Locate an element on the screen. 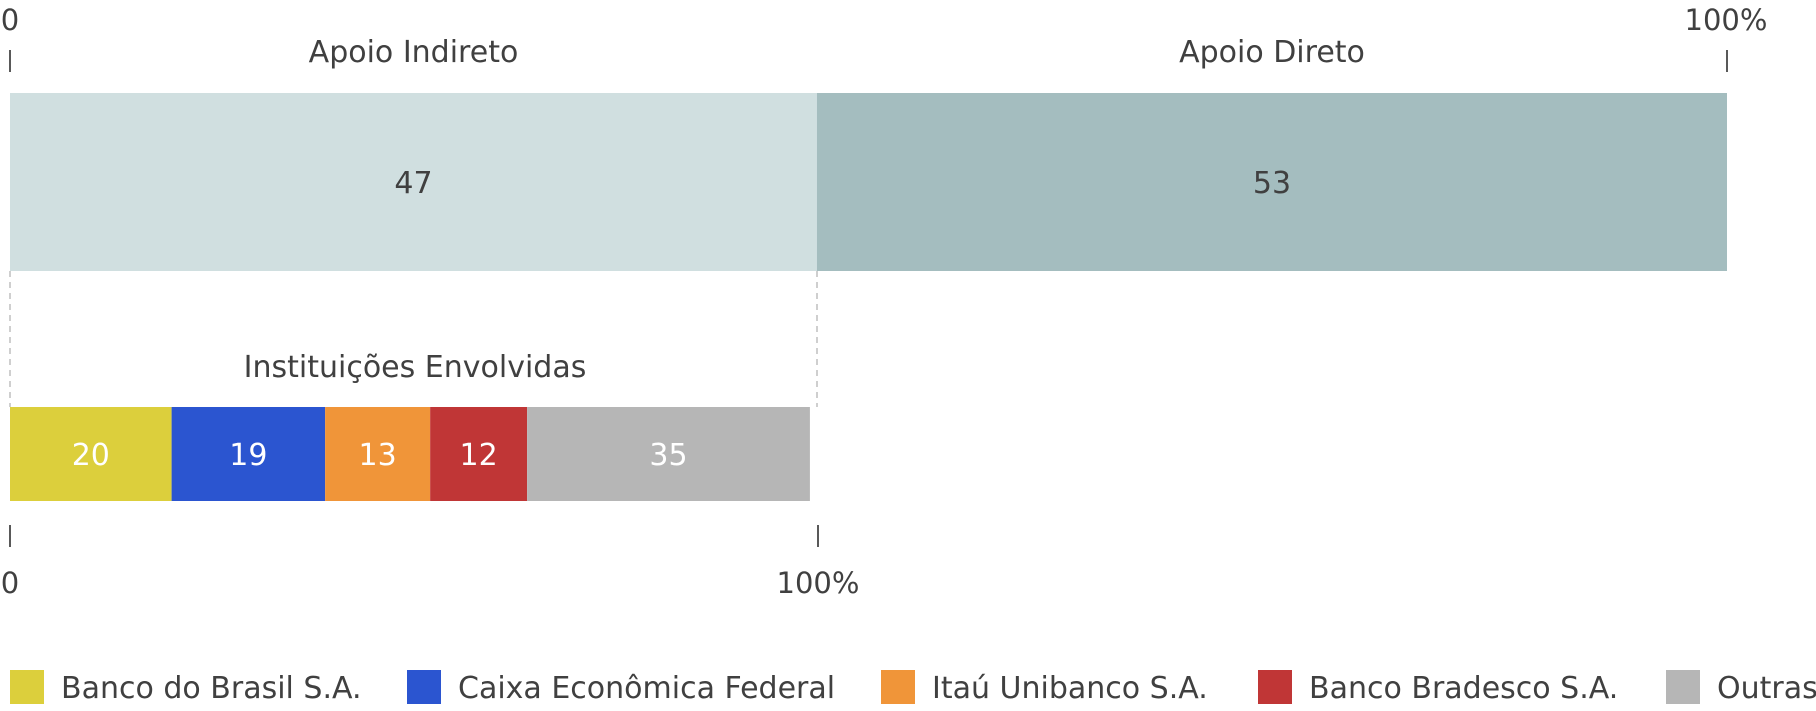  value-label-caixa-economica-federal: 19 is located at coordinates (248, 455).